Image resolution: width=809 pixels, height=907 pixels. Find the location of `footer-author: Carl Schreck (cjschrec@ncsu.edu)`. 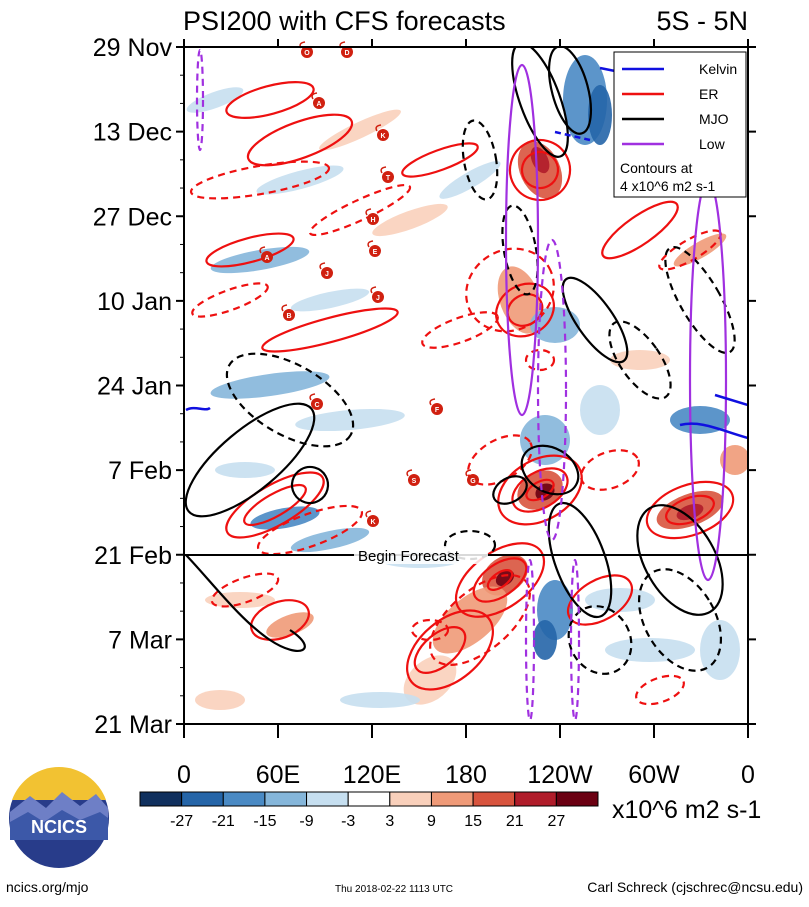

footer-author: Carl Schreck (cjschrec@ncsu.edu) is located at coordinates (695, 887).